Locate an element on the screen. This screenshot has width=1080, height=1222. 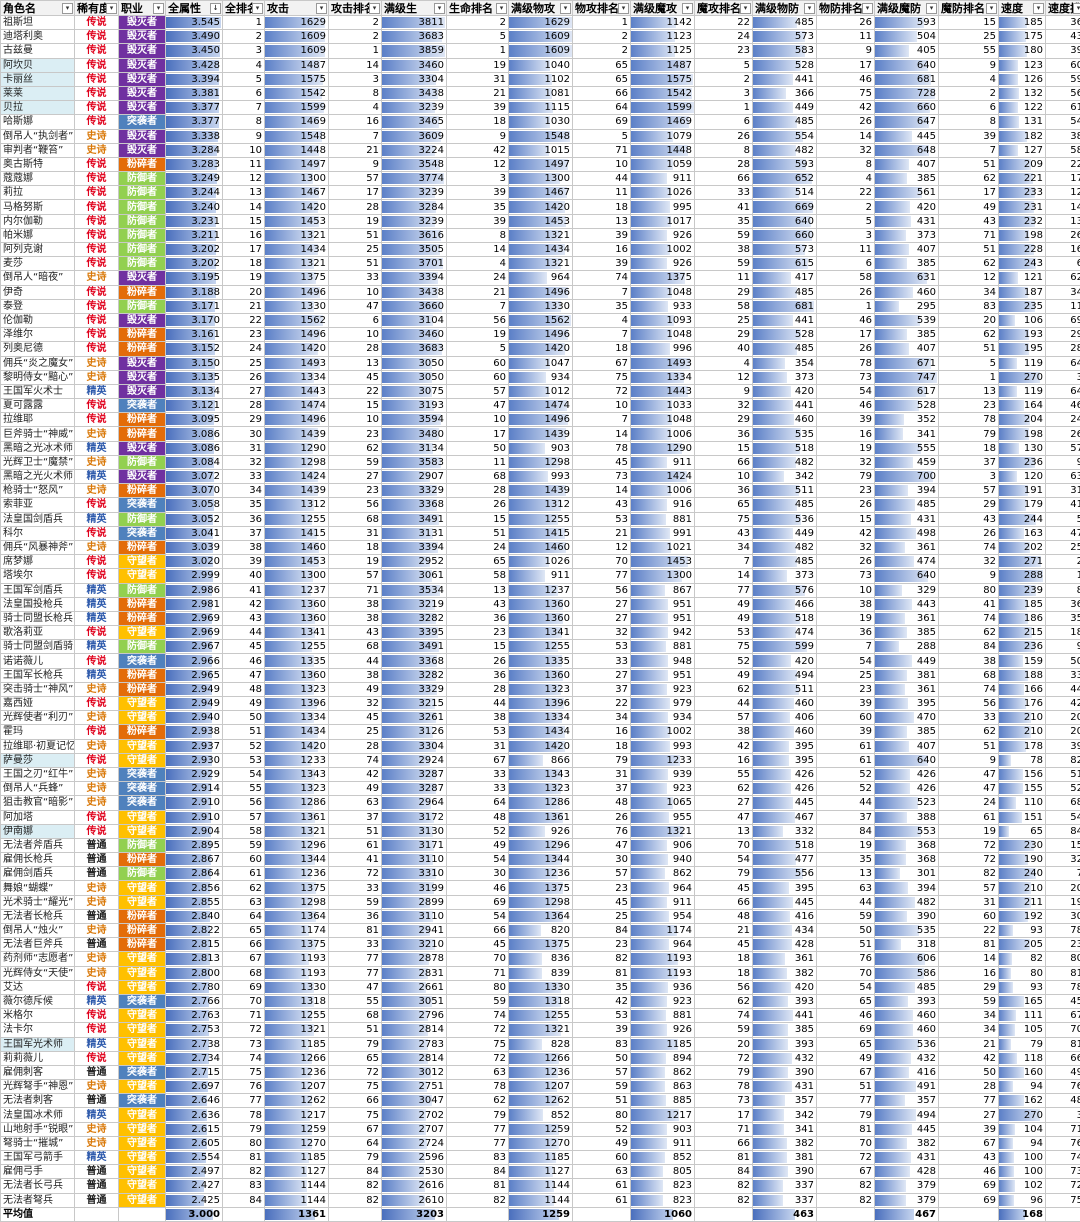
rank-cell: 8 is located at coordinates (244, 122).